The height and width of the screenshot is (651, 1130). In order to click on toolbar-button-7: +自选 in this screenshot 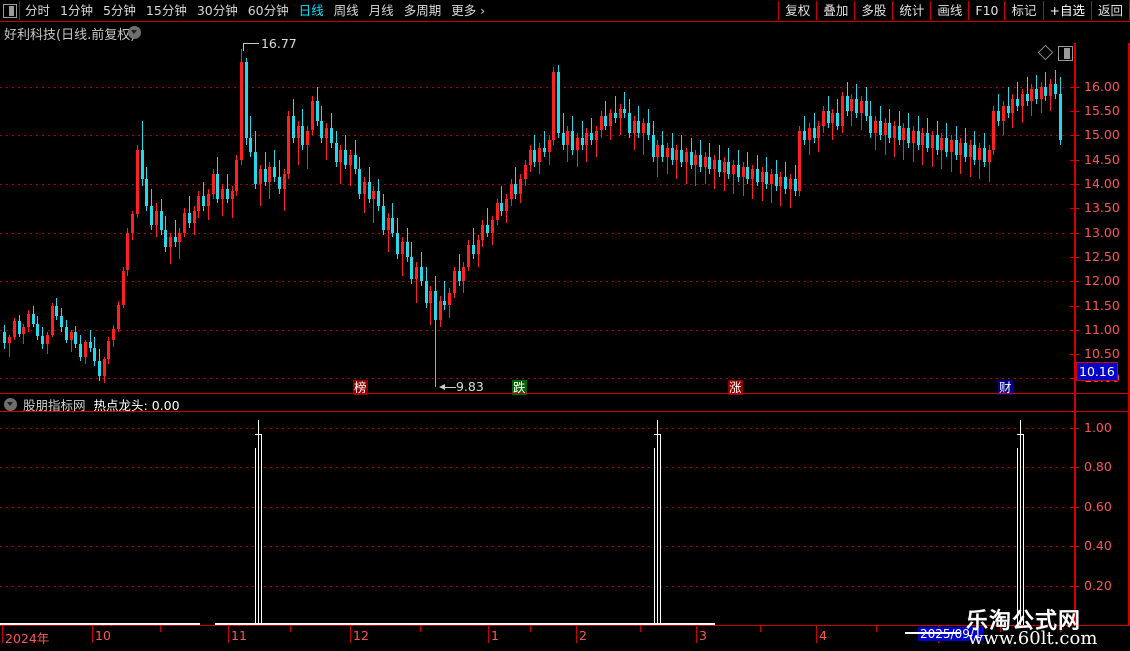, I will do `click(1066, 10)`.